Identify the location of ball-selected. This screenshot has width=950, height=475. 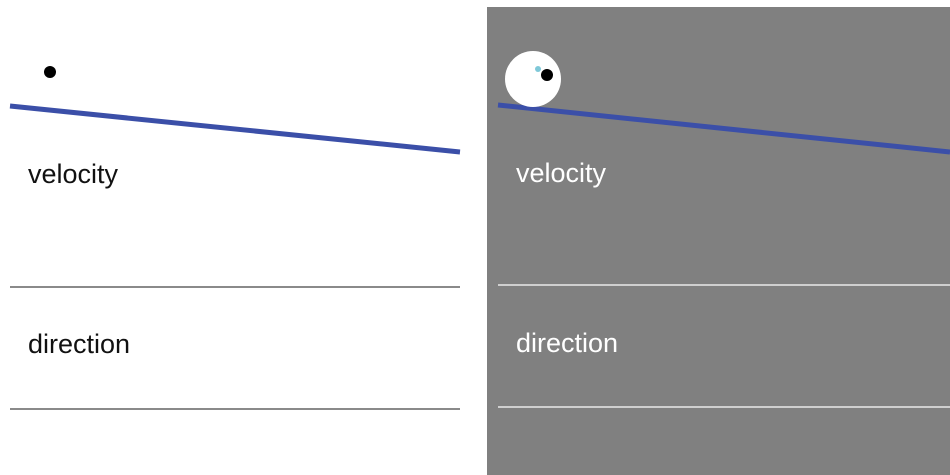
(533, 79).